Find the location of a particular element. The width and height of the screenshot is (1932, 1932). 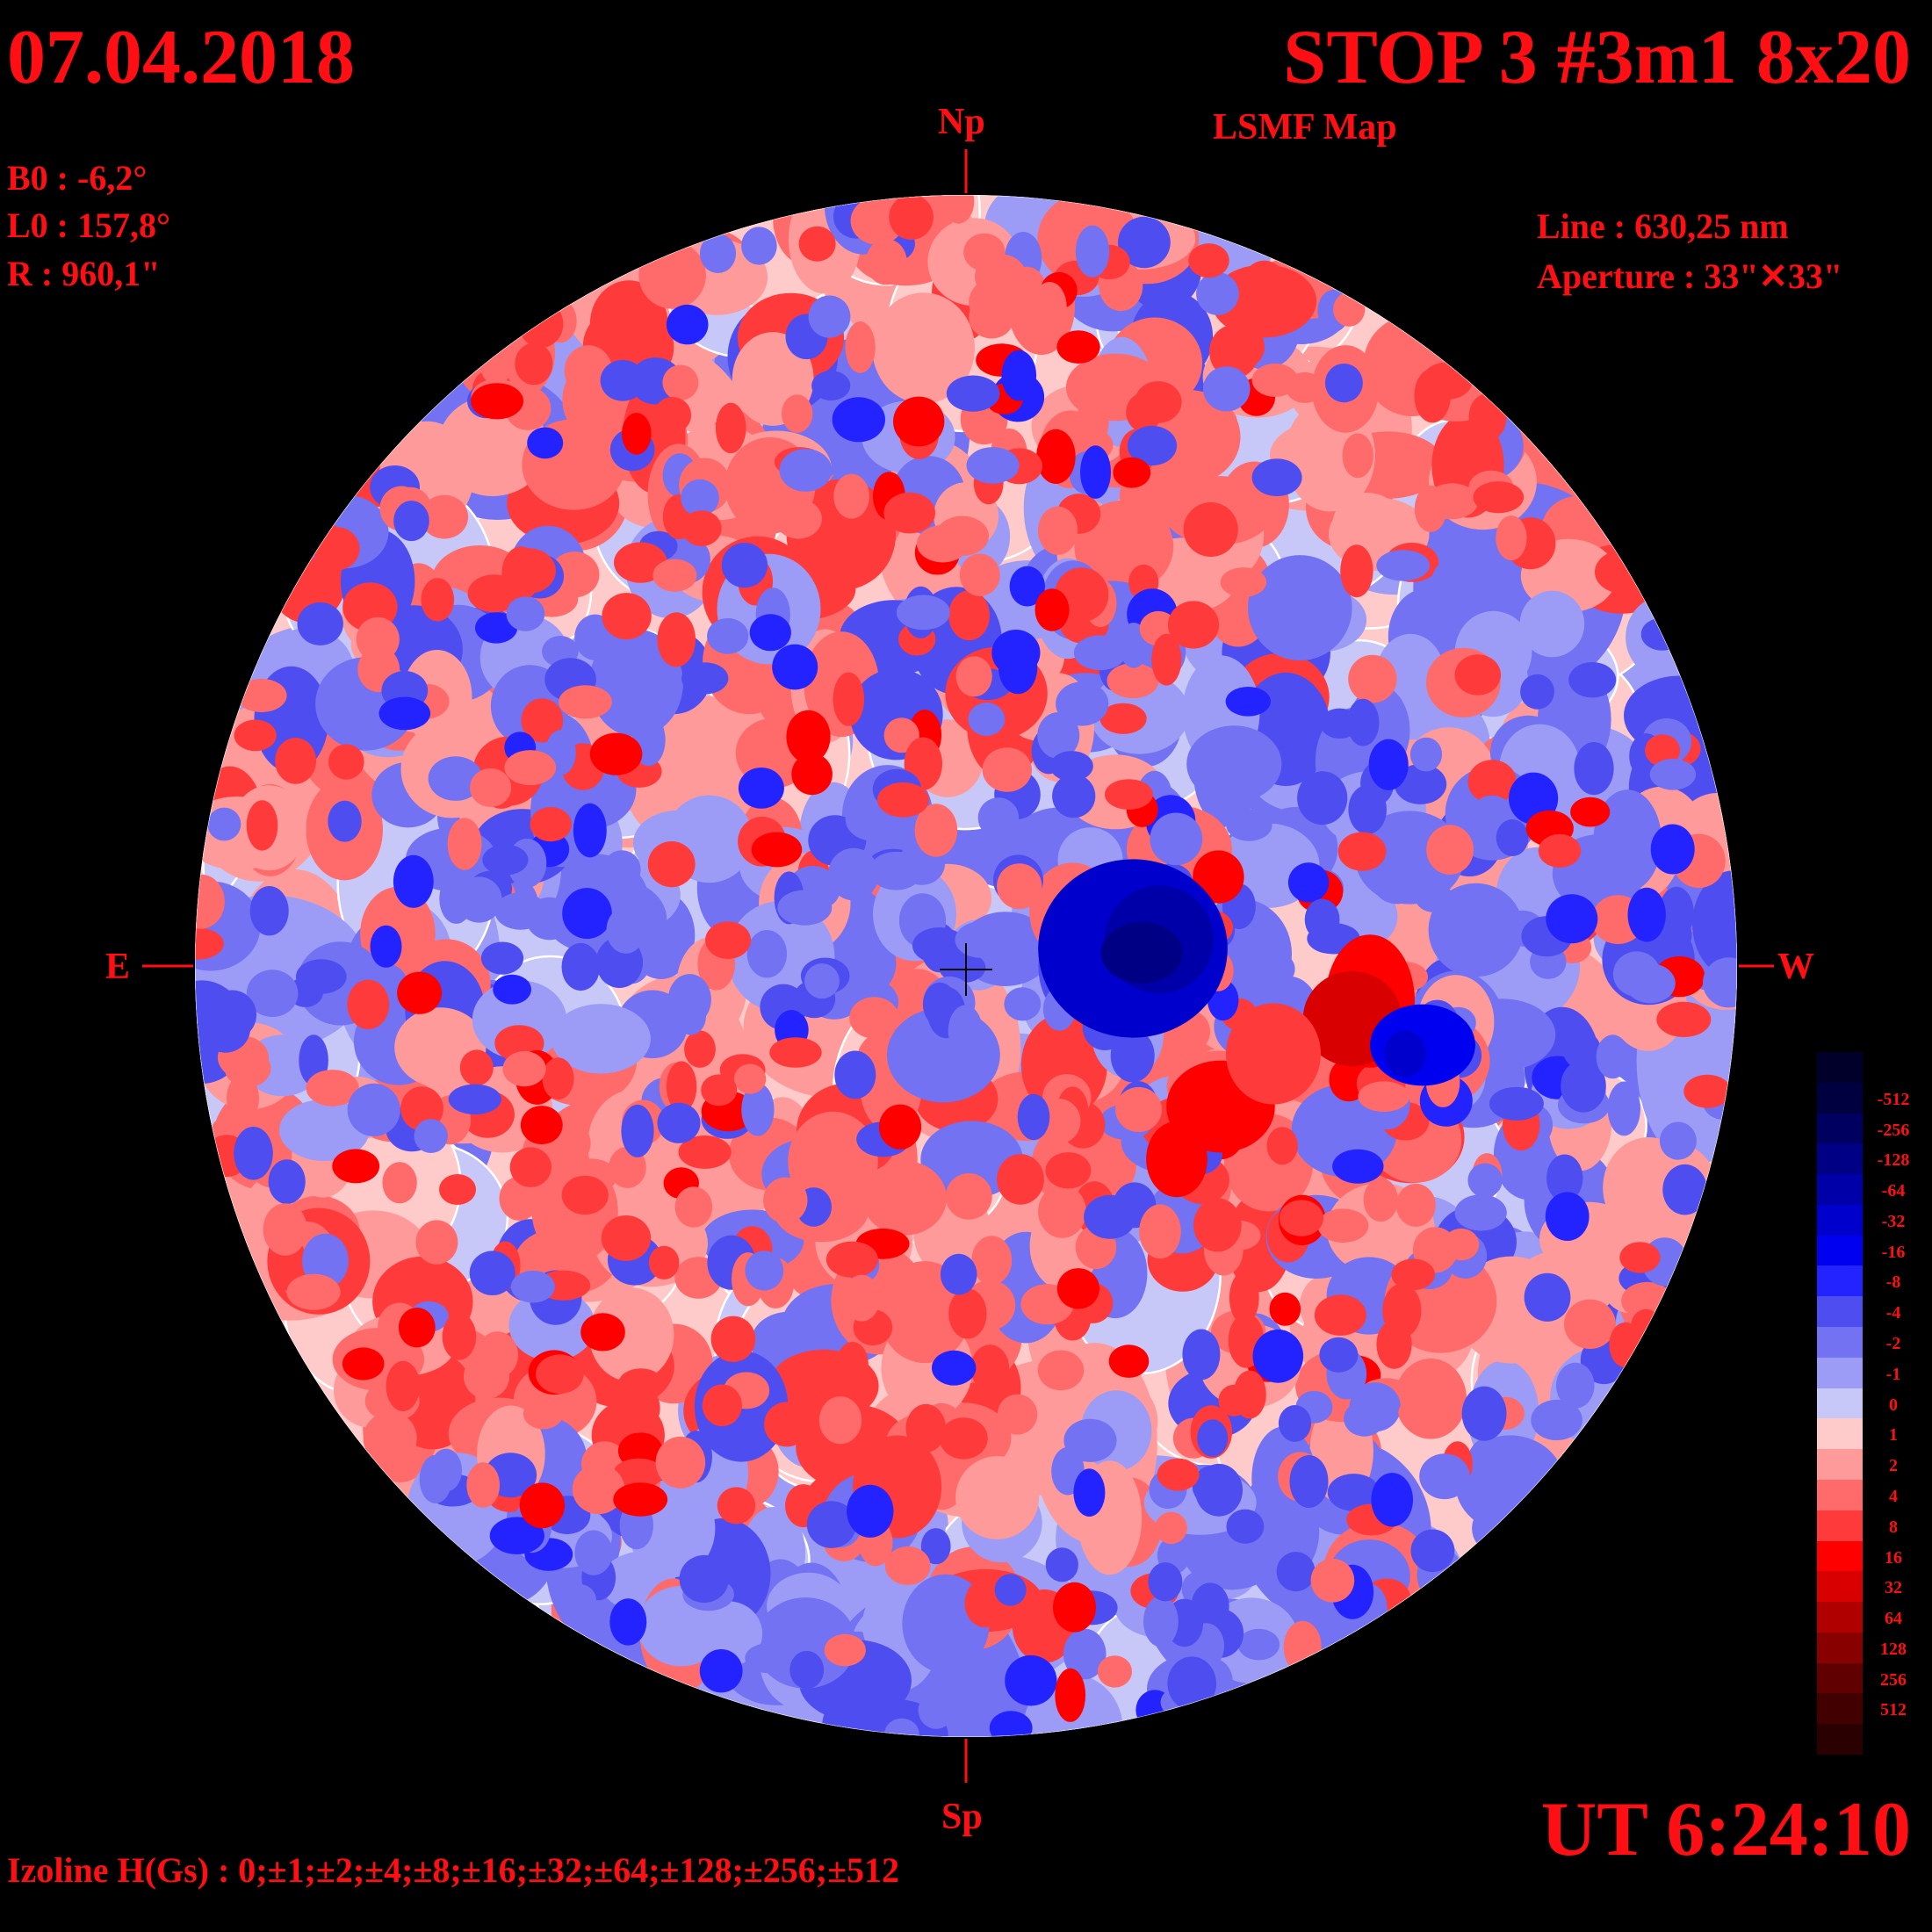

scale-label: -1 is located at coordinates (1893, 1374).